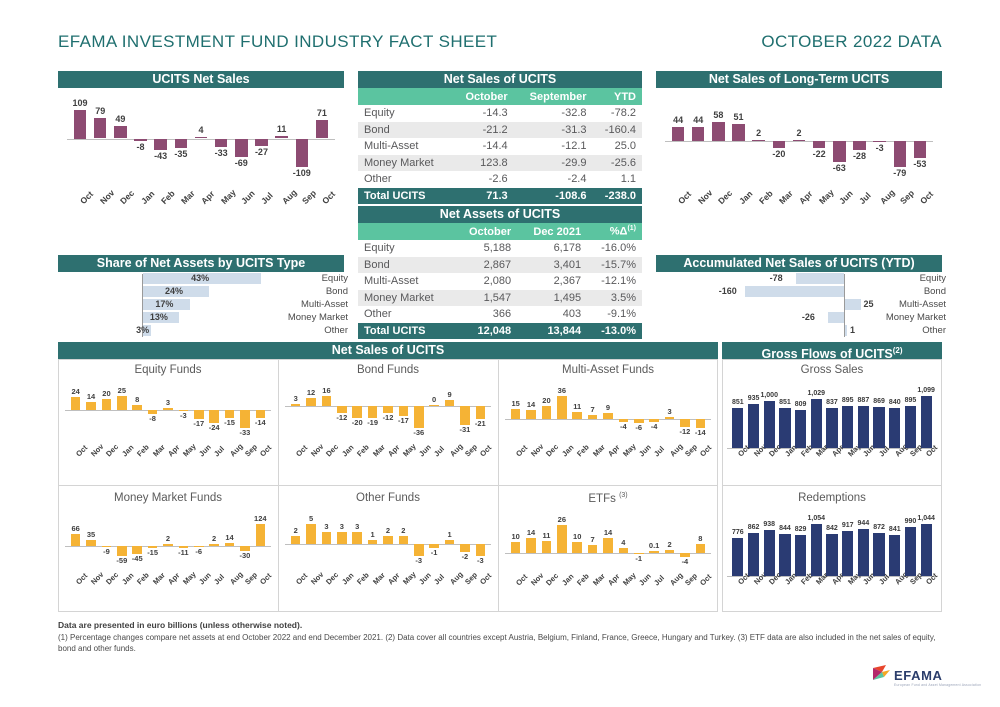  What do you see at coordinates (614, 330) in the screenshot?
I see `table-cell: -13.0%` at bounding box center [614, 330].